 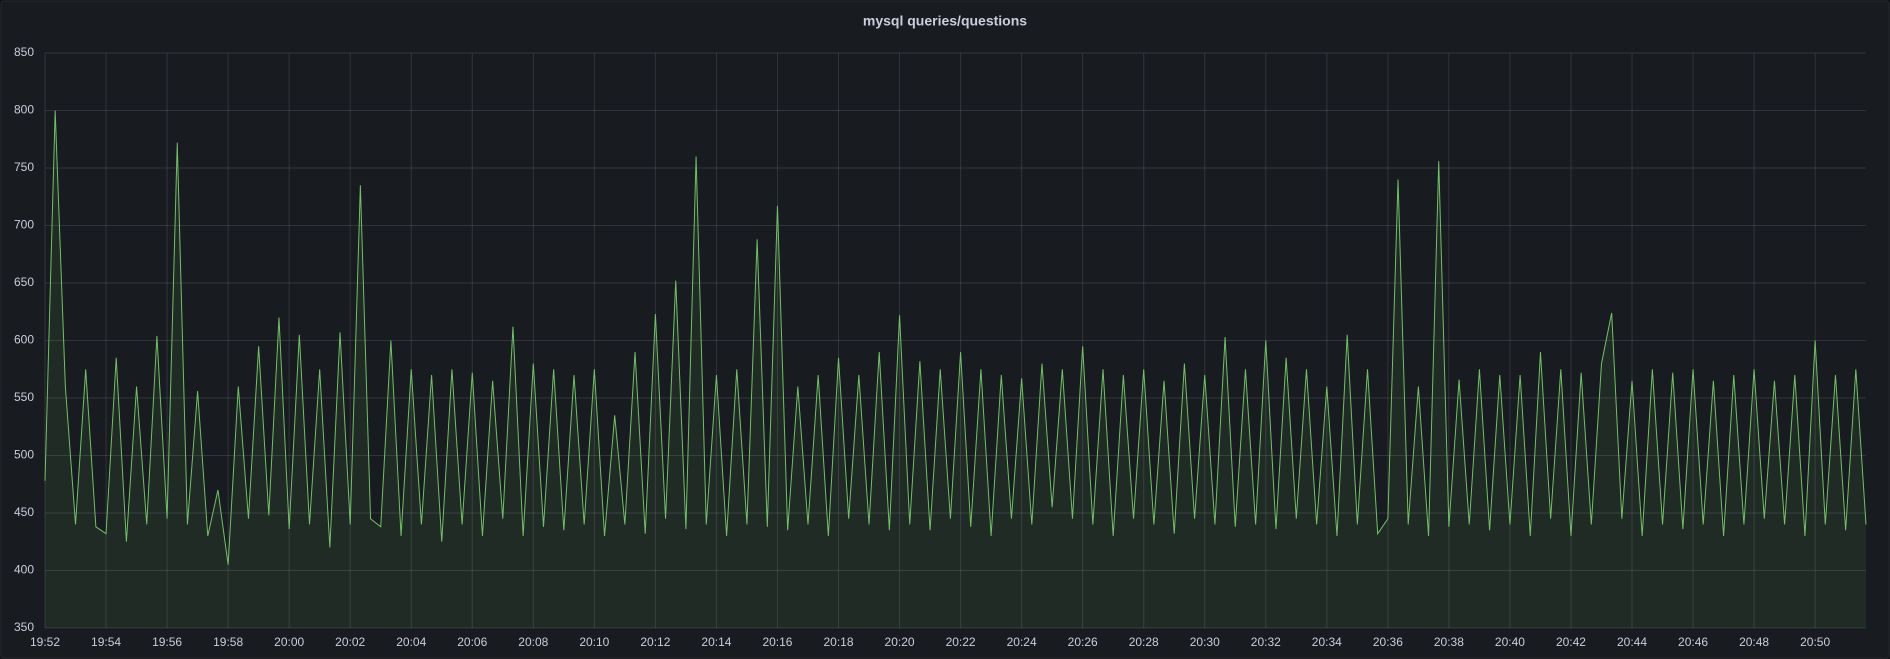 What do you see at coordinates (1754, 642) in the screenshot?
I see `x-tick-label: 20:48` at bounding box center [1754, 642].